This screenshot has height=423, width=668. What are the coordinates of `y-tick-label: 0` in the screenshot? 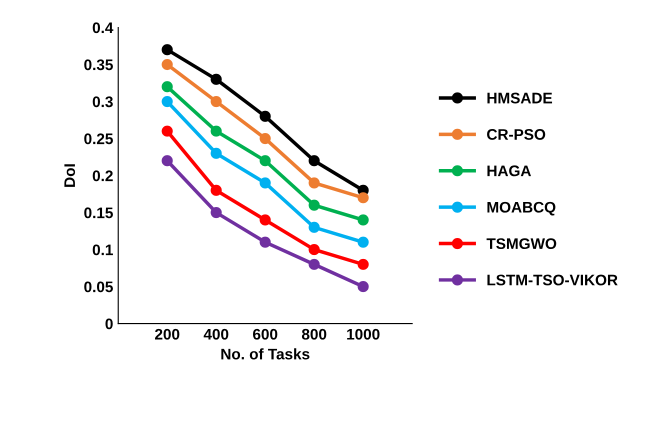 It's located at (109, 324).